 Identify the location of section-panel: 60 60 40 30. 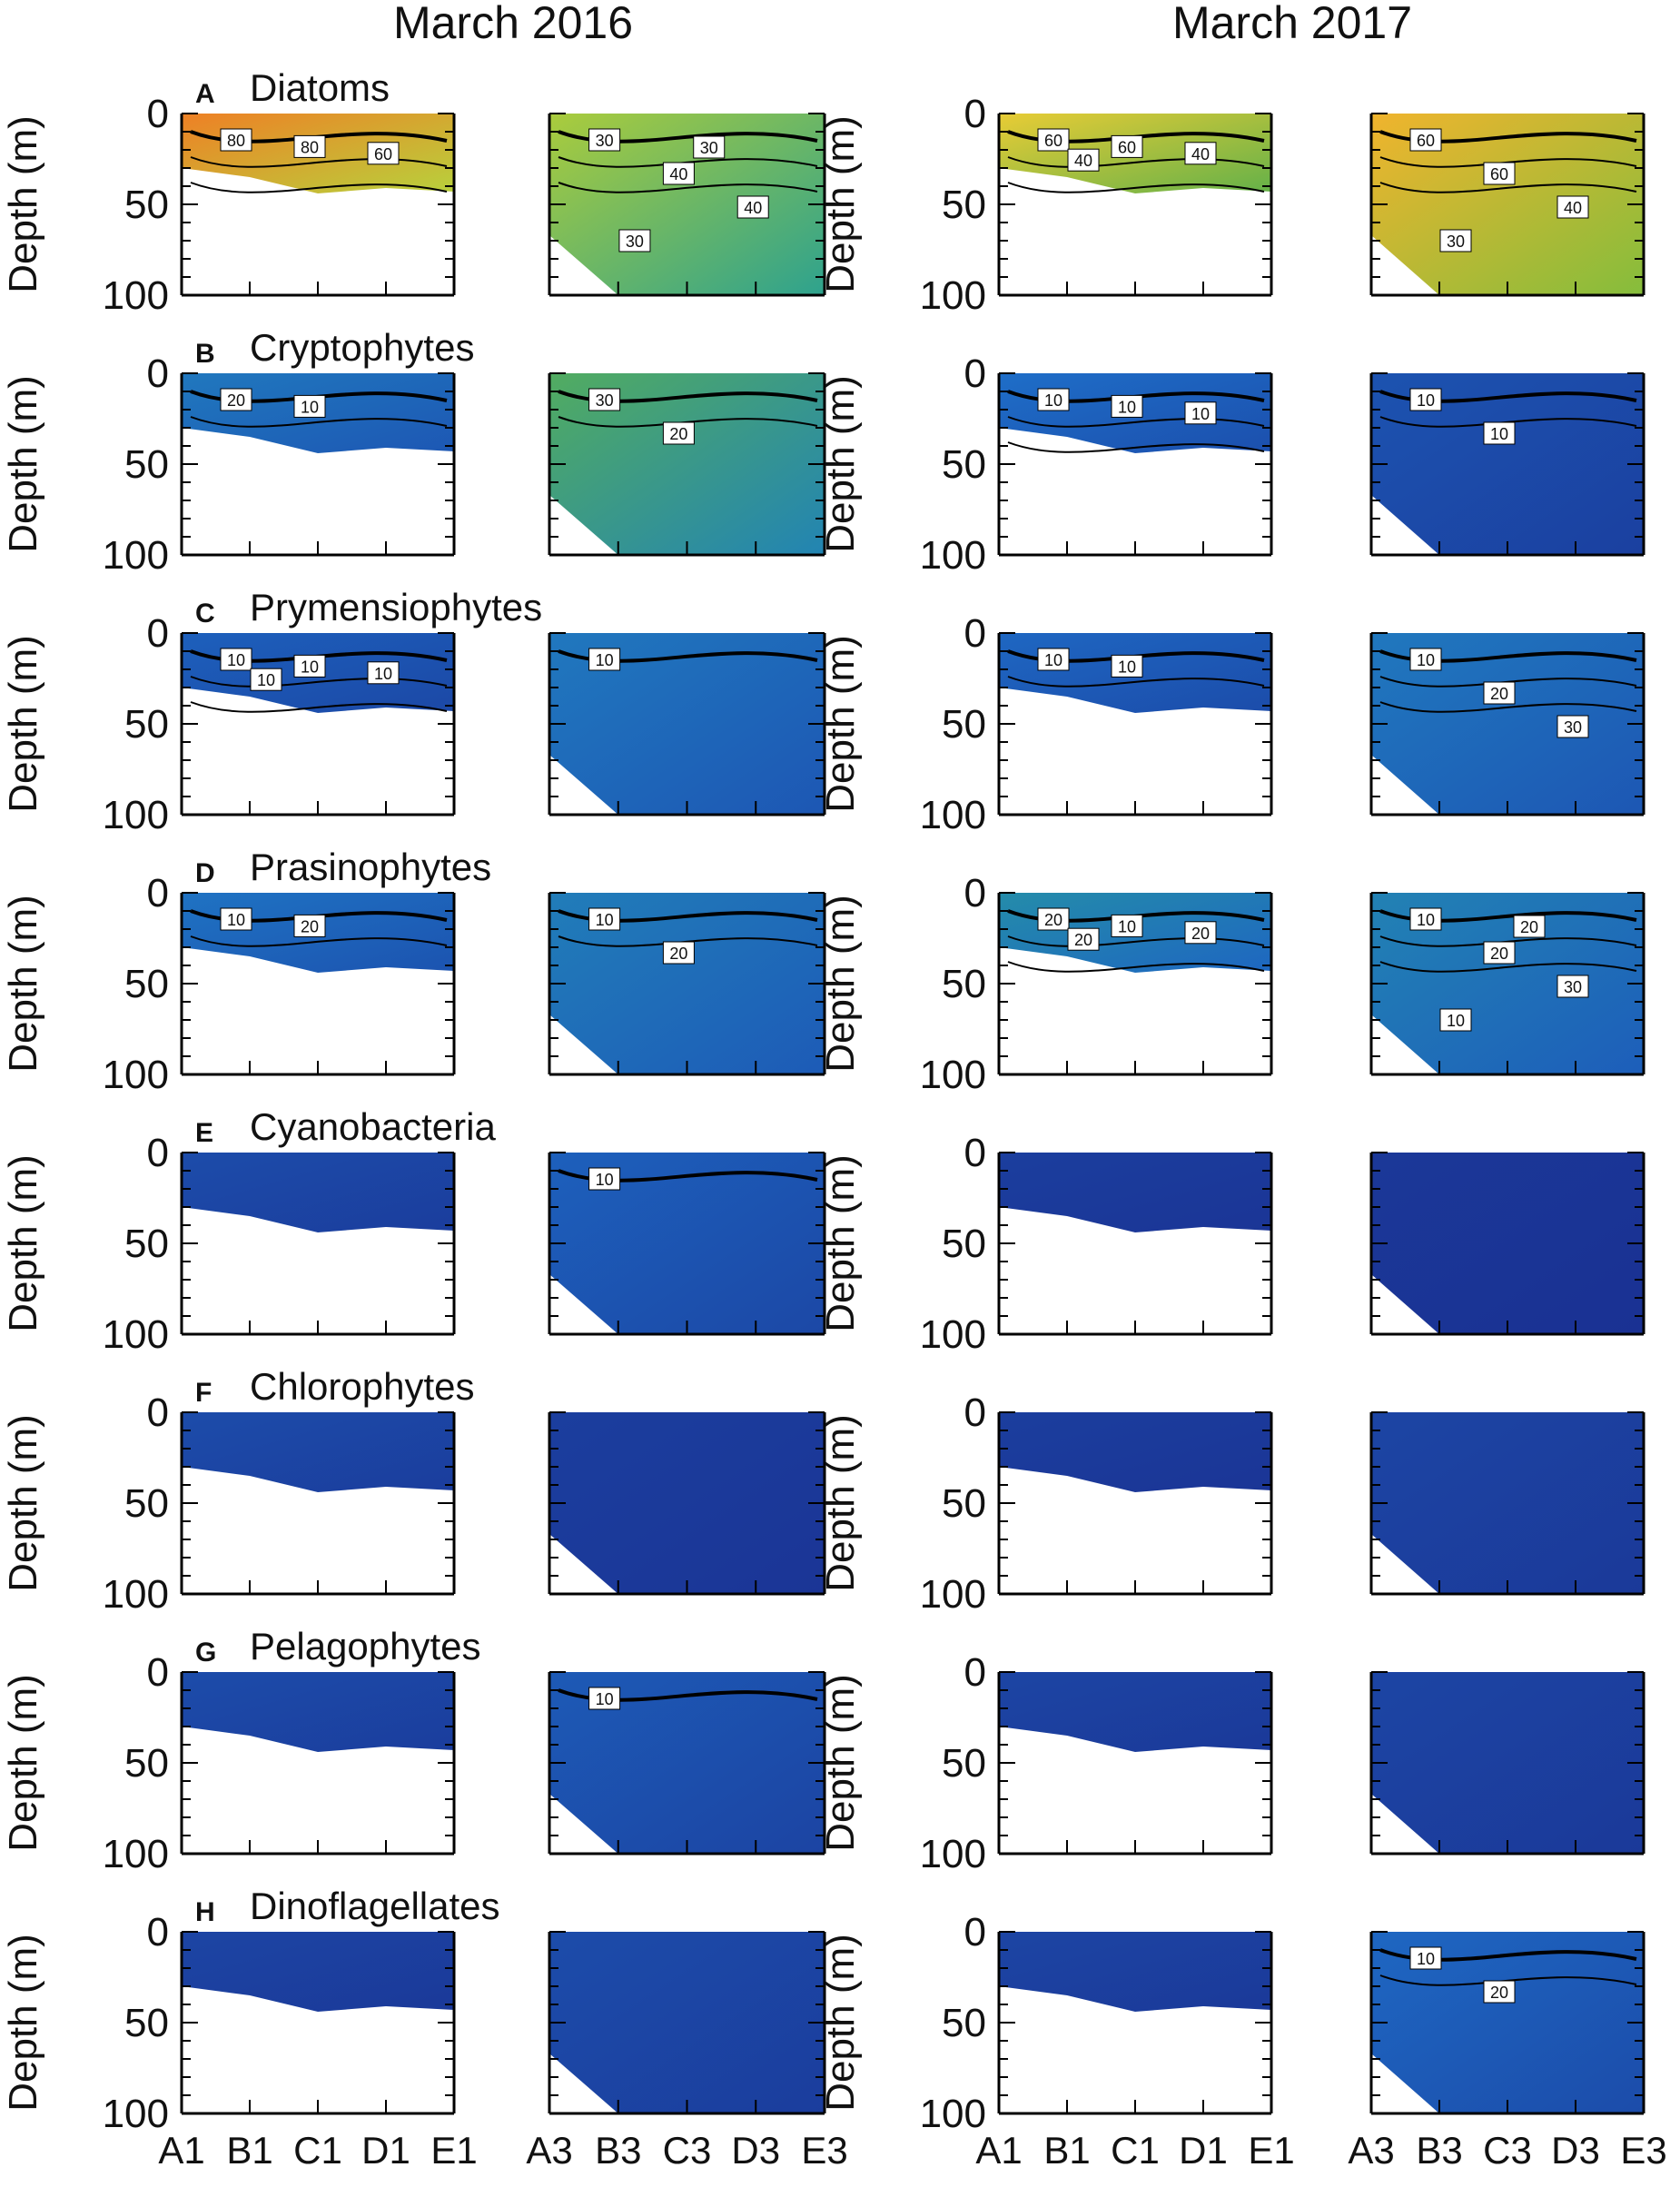
(1507, 205).